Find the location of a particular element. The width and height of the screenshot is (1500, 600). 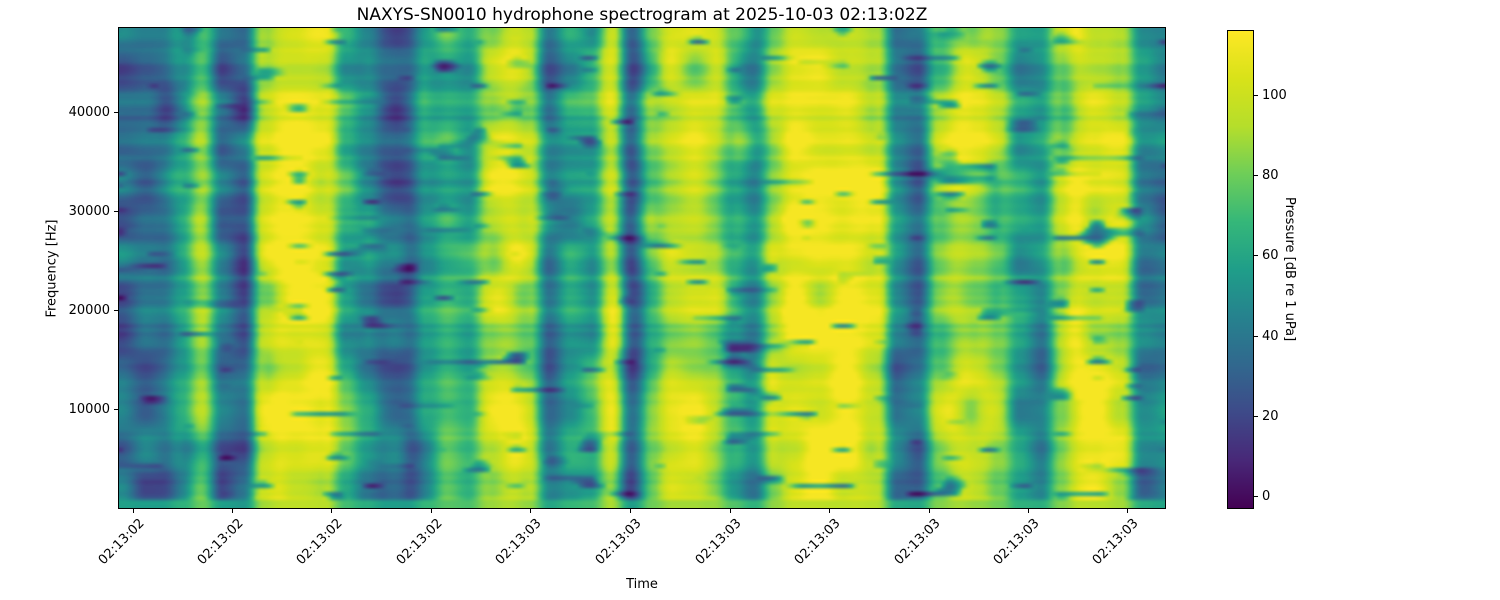

colorbar-tick-label: 40 is located at coordinates (1270, 336).